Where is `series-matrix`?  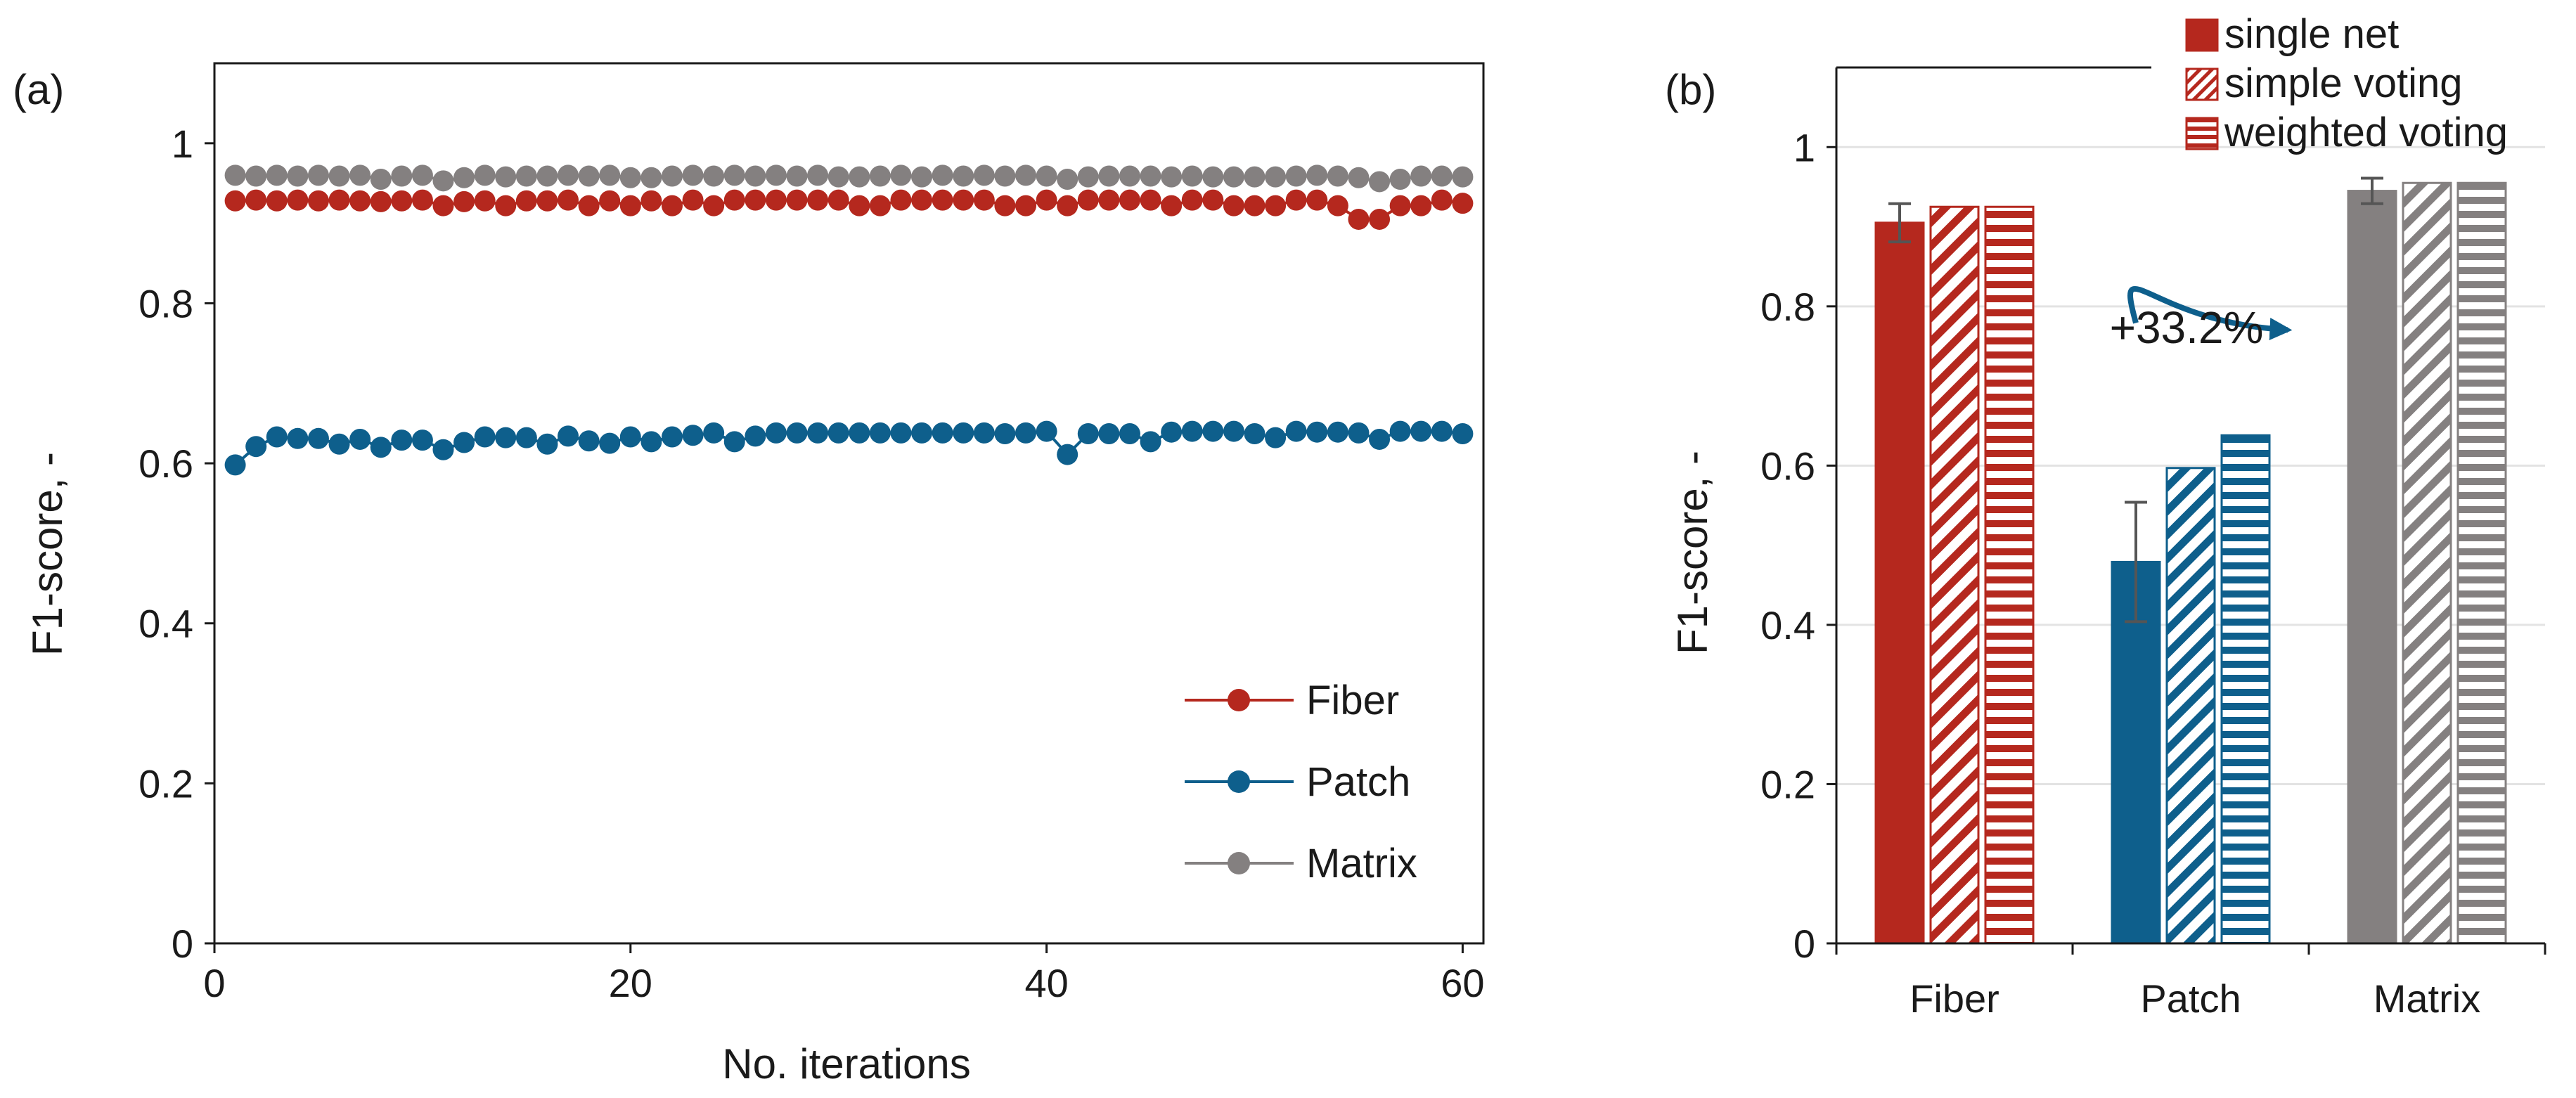
series-matrix is located at coordinates (849, 178).